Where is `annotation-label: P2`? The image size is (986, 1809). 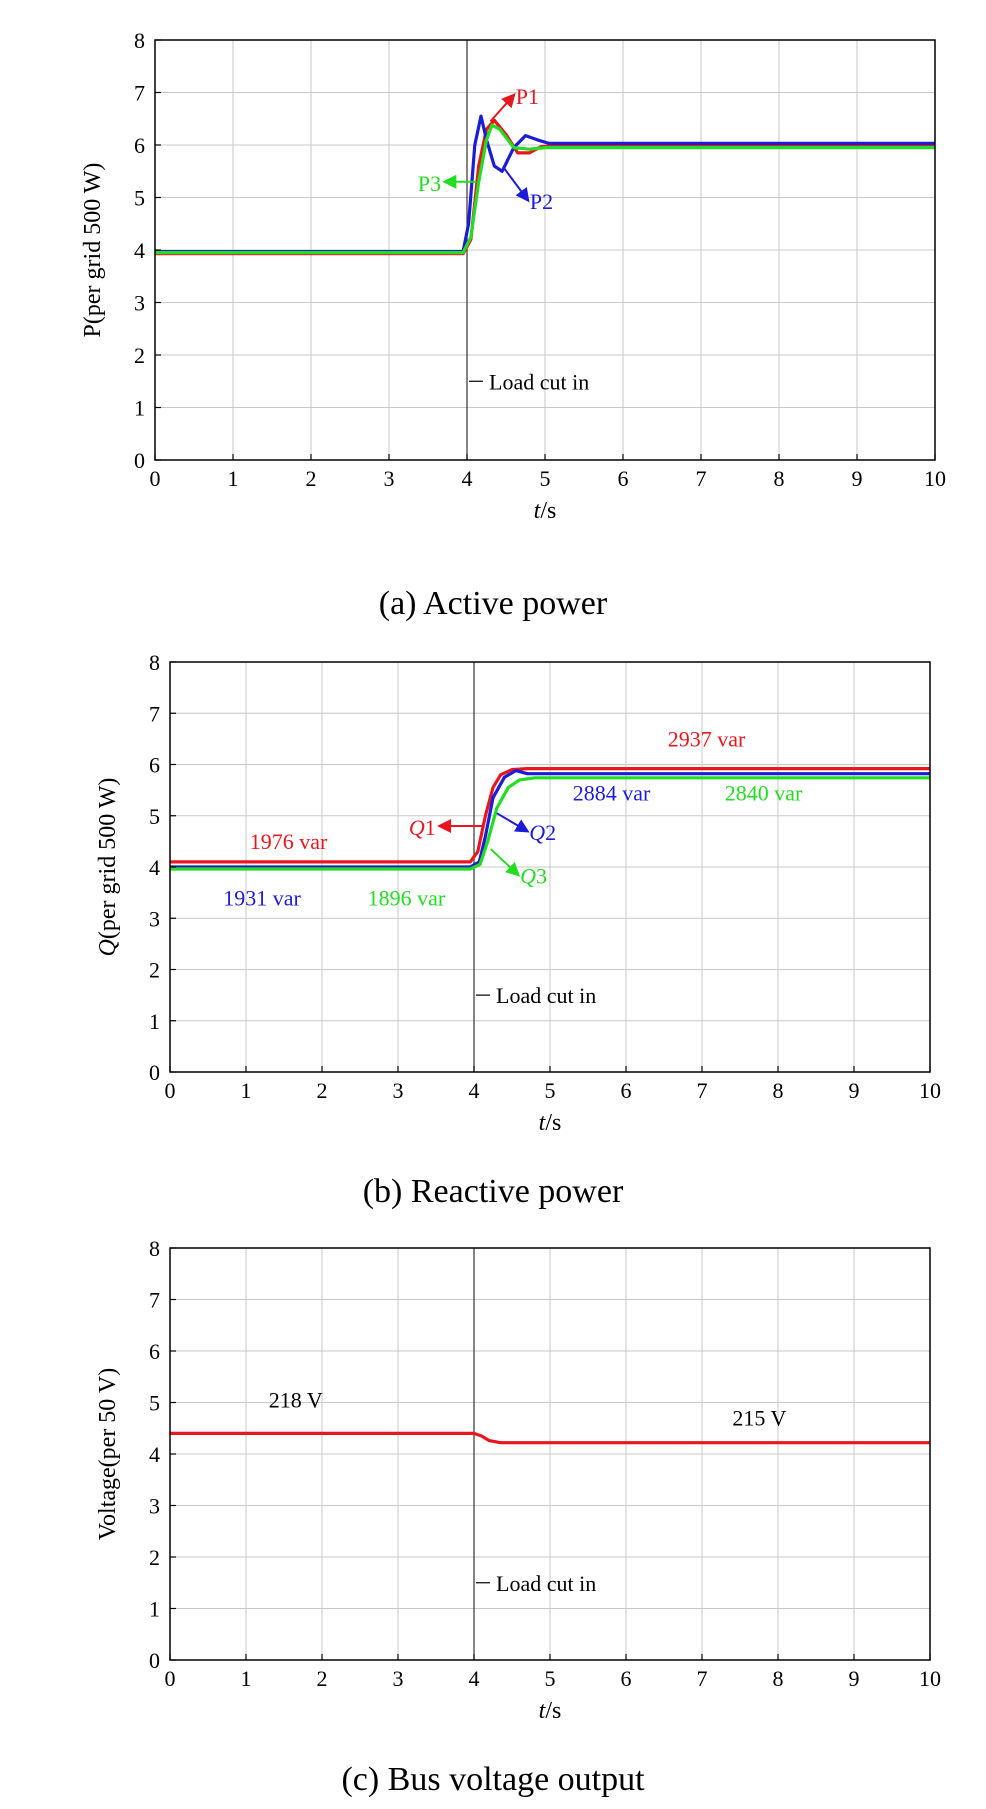
annotation-label: P2 is located at coordinates (541, 201).